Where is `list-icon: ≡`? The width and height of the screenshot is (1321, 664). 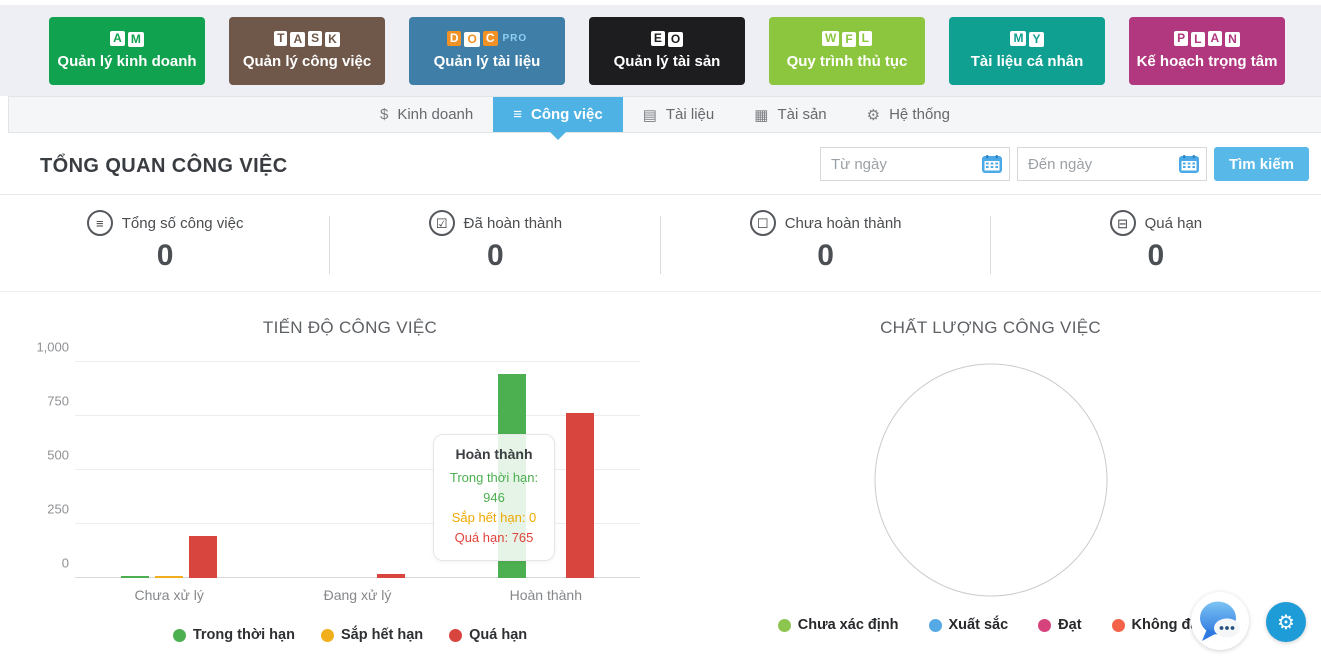 list-icon: ≡ is located at coordinates (518, 114).